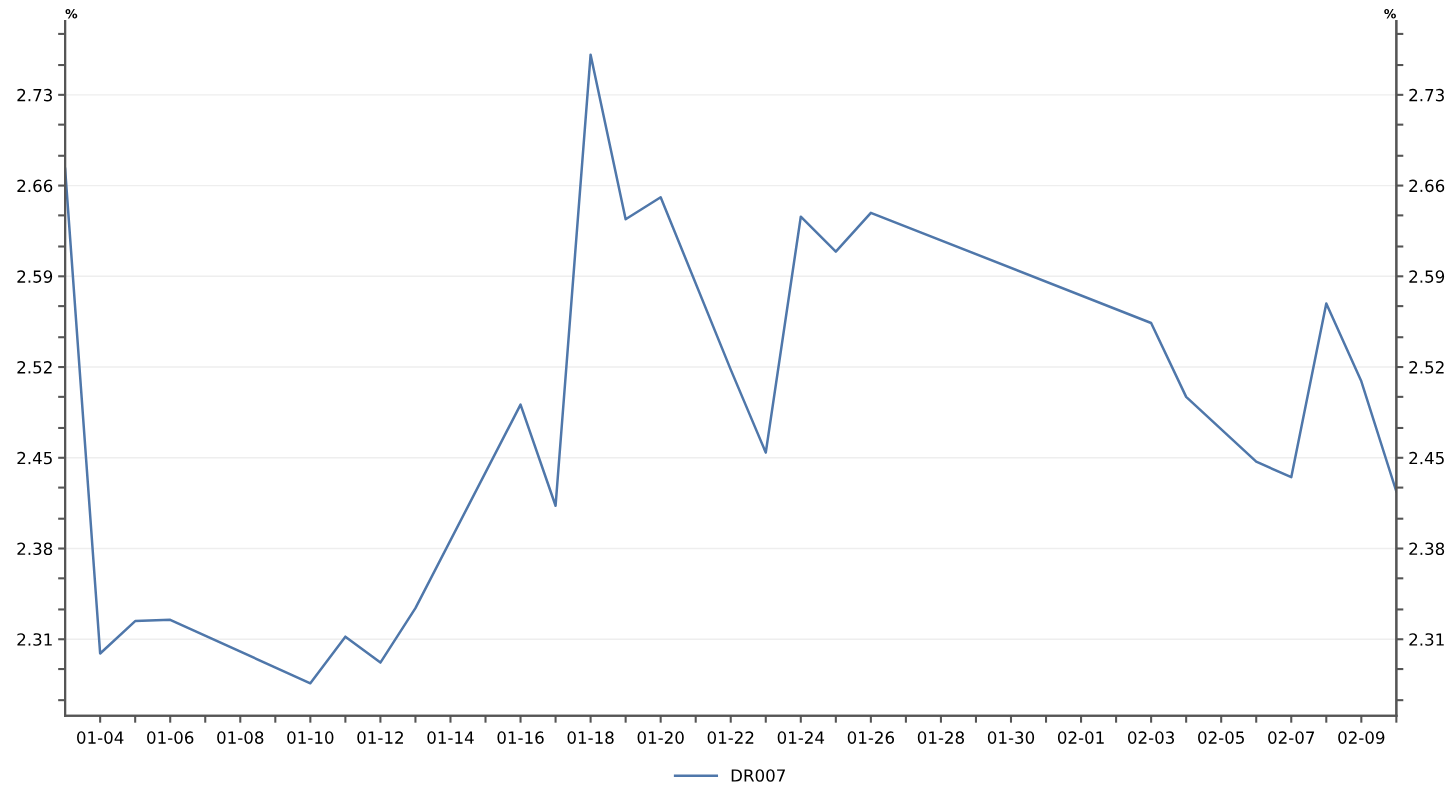 This screenshot has width=1447, height=806. I want to click on y2-tick-label: 2.31, so click(1426, 639).